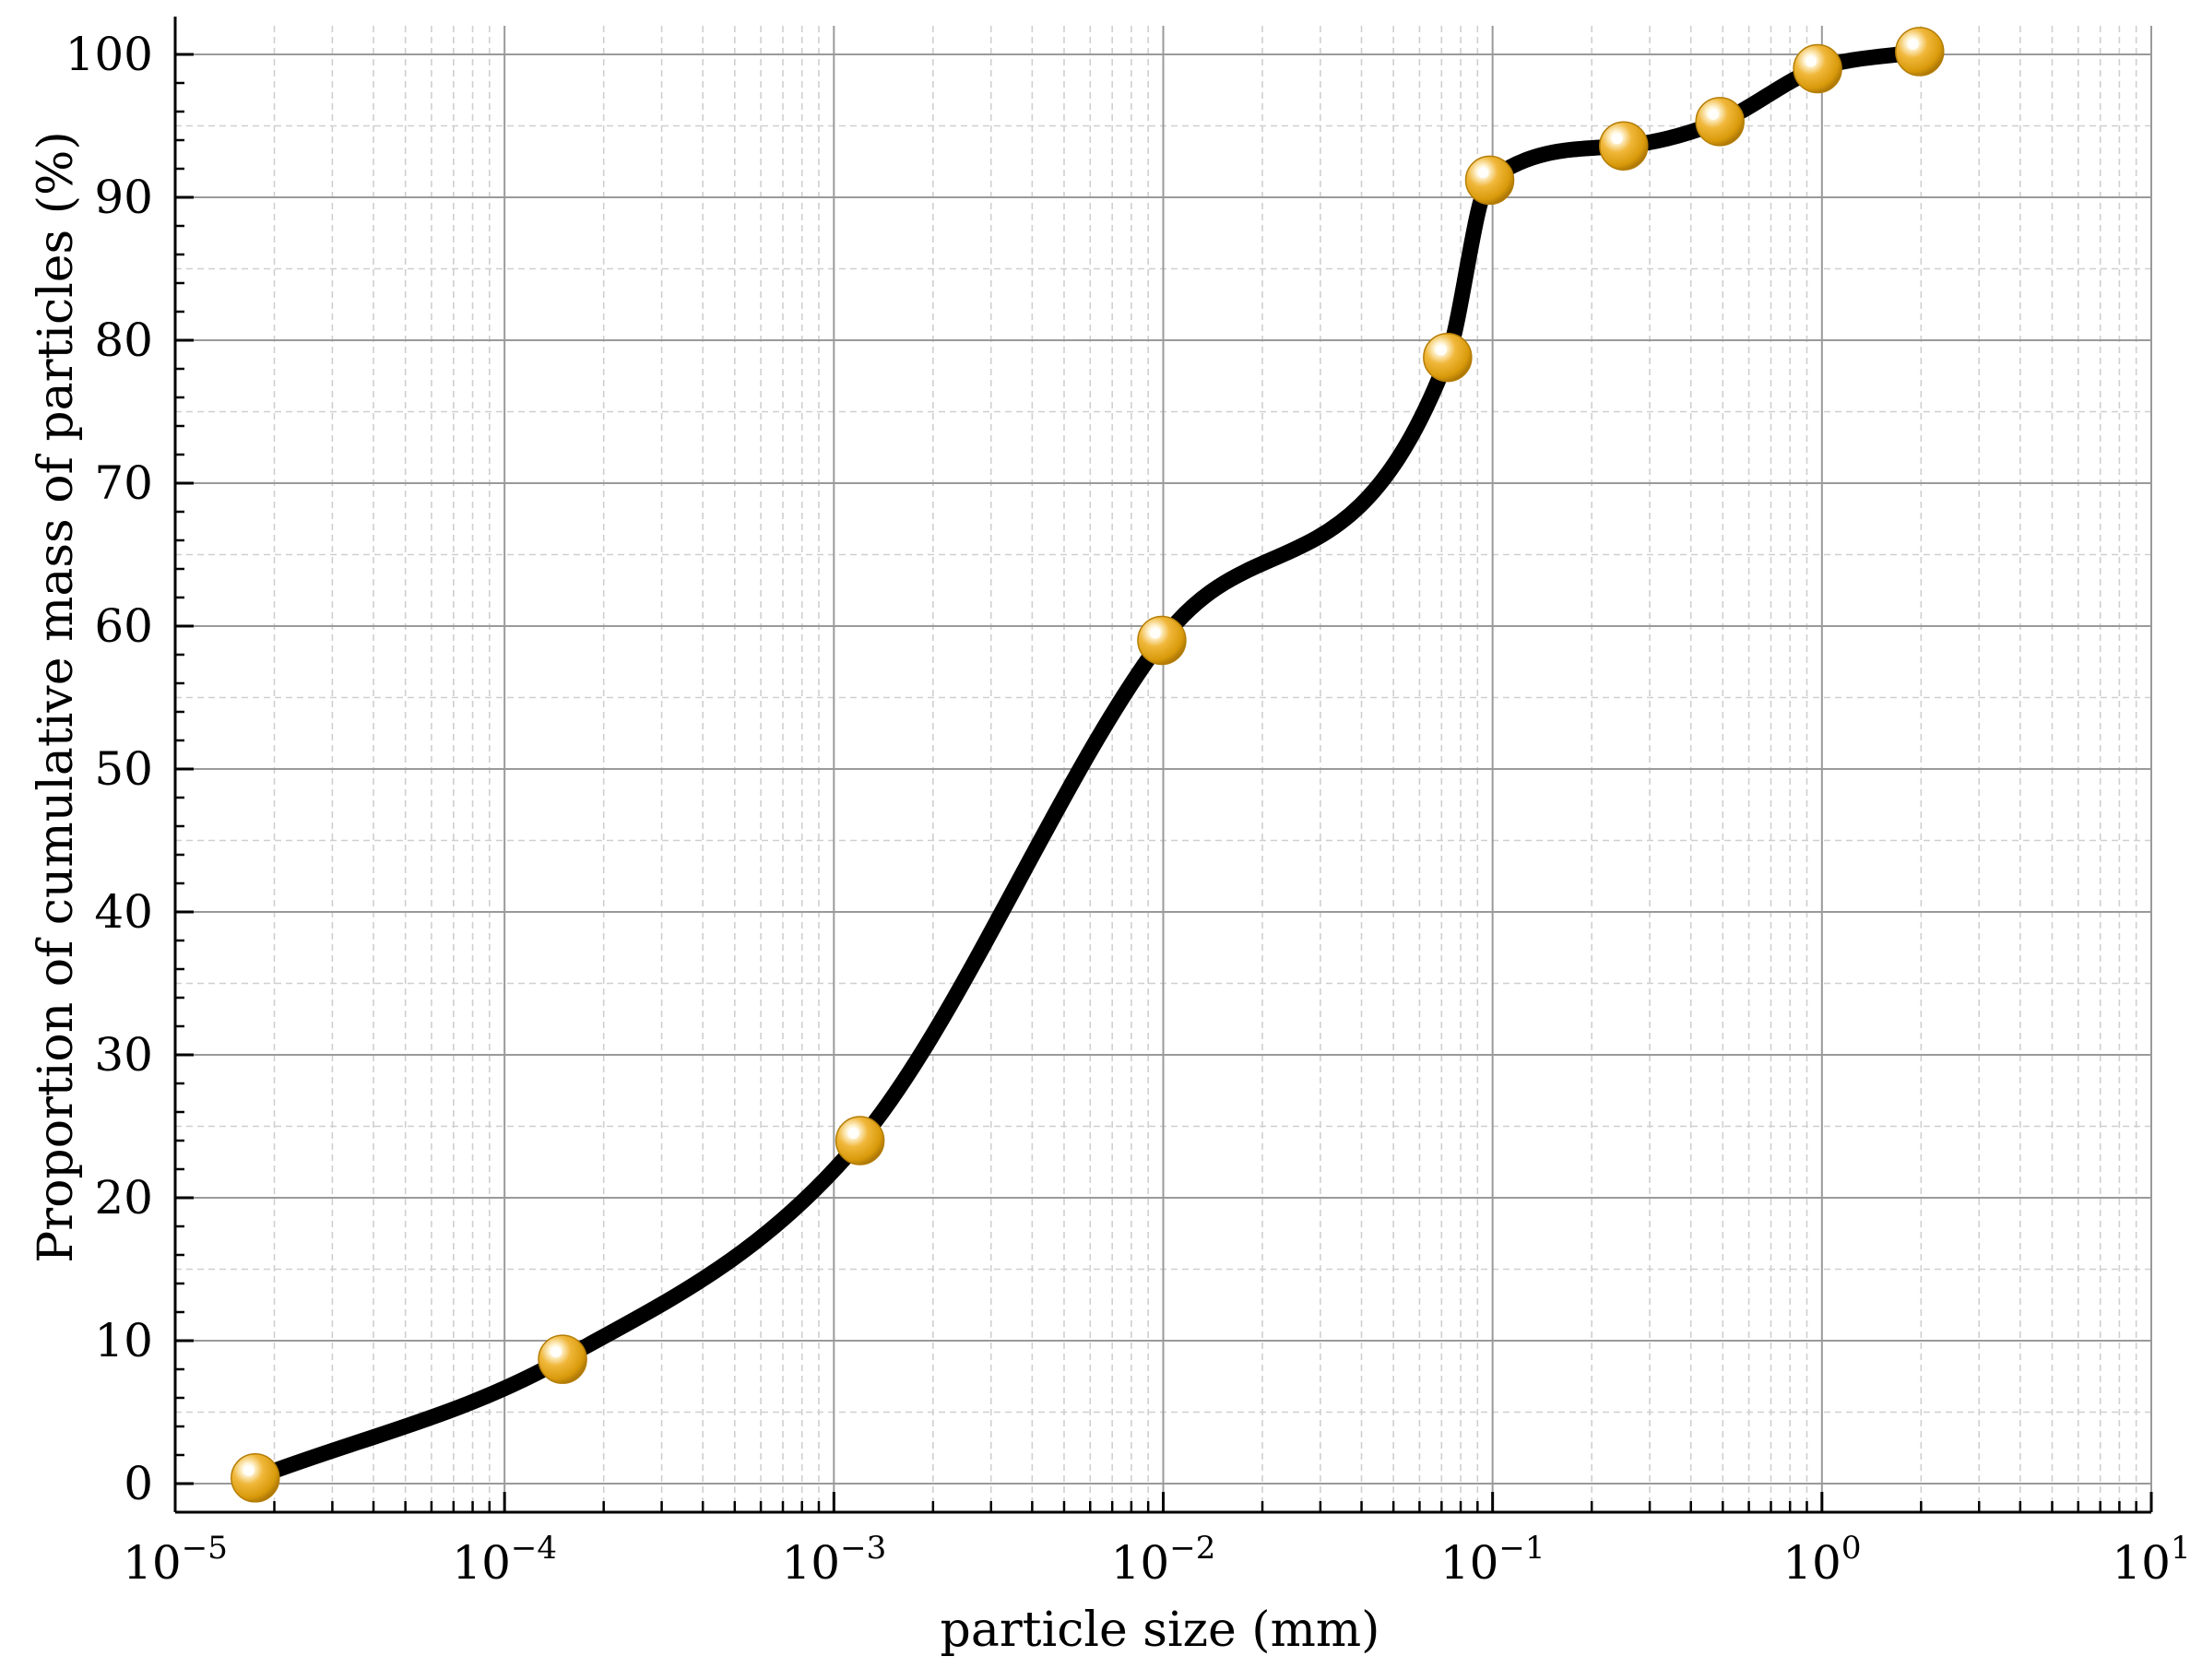 Image resolution: width=2202 pixels, height=1680 pixels. I want to click on y-tick-label: 40, so click(124, 912).